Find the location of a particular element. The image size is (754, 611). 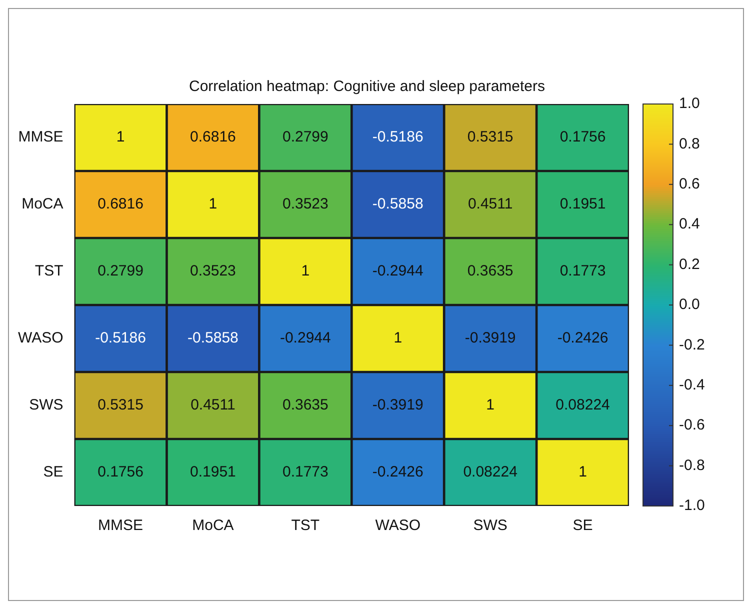

x-tick-label: SE is located at coordinates (582, 525).